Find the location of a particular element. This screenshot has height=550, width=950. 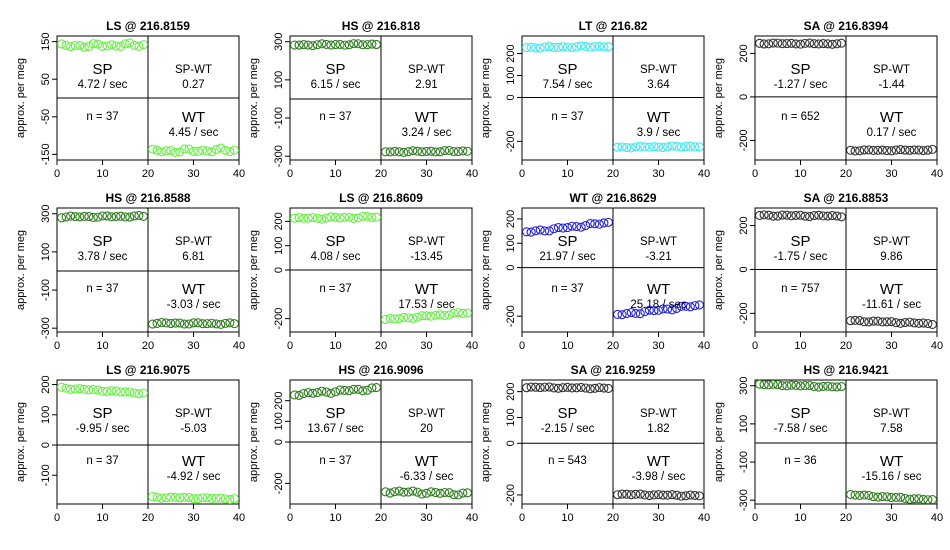

n-count: n = 37 is located at coordinates (567, 117).